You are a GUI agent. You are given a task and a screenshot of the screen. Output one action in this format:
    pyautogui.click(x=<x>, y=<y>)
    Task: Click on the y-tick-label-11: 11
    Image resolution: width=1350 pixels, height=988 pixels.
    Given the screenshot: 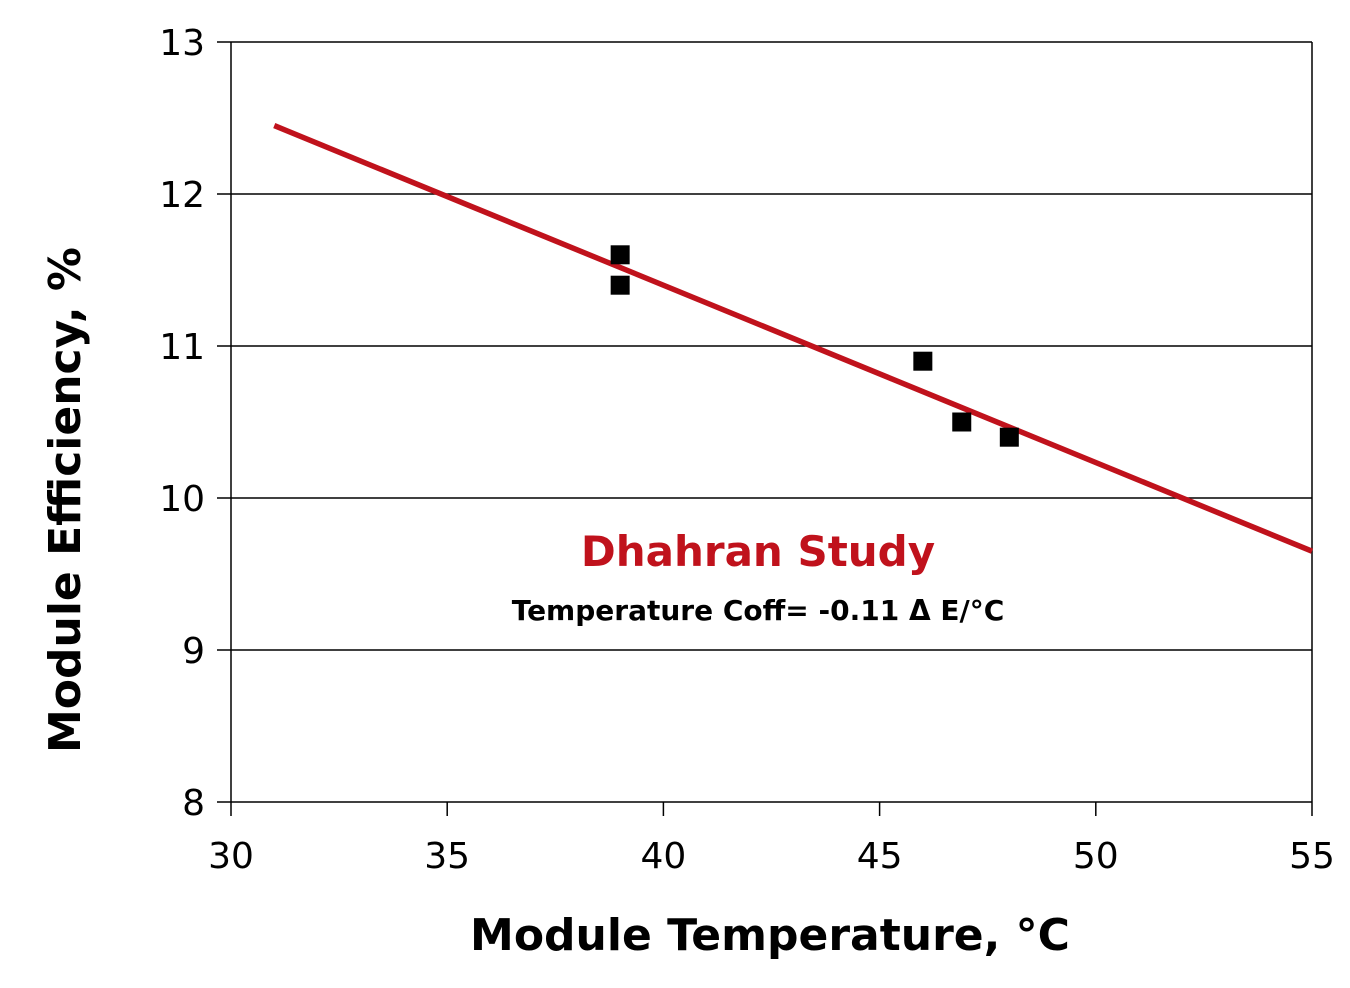 What is the action you would take?
    pyautogui.click(x=182, y=347)
    